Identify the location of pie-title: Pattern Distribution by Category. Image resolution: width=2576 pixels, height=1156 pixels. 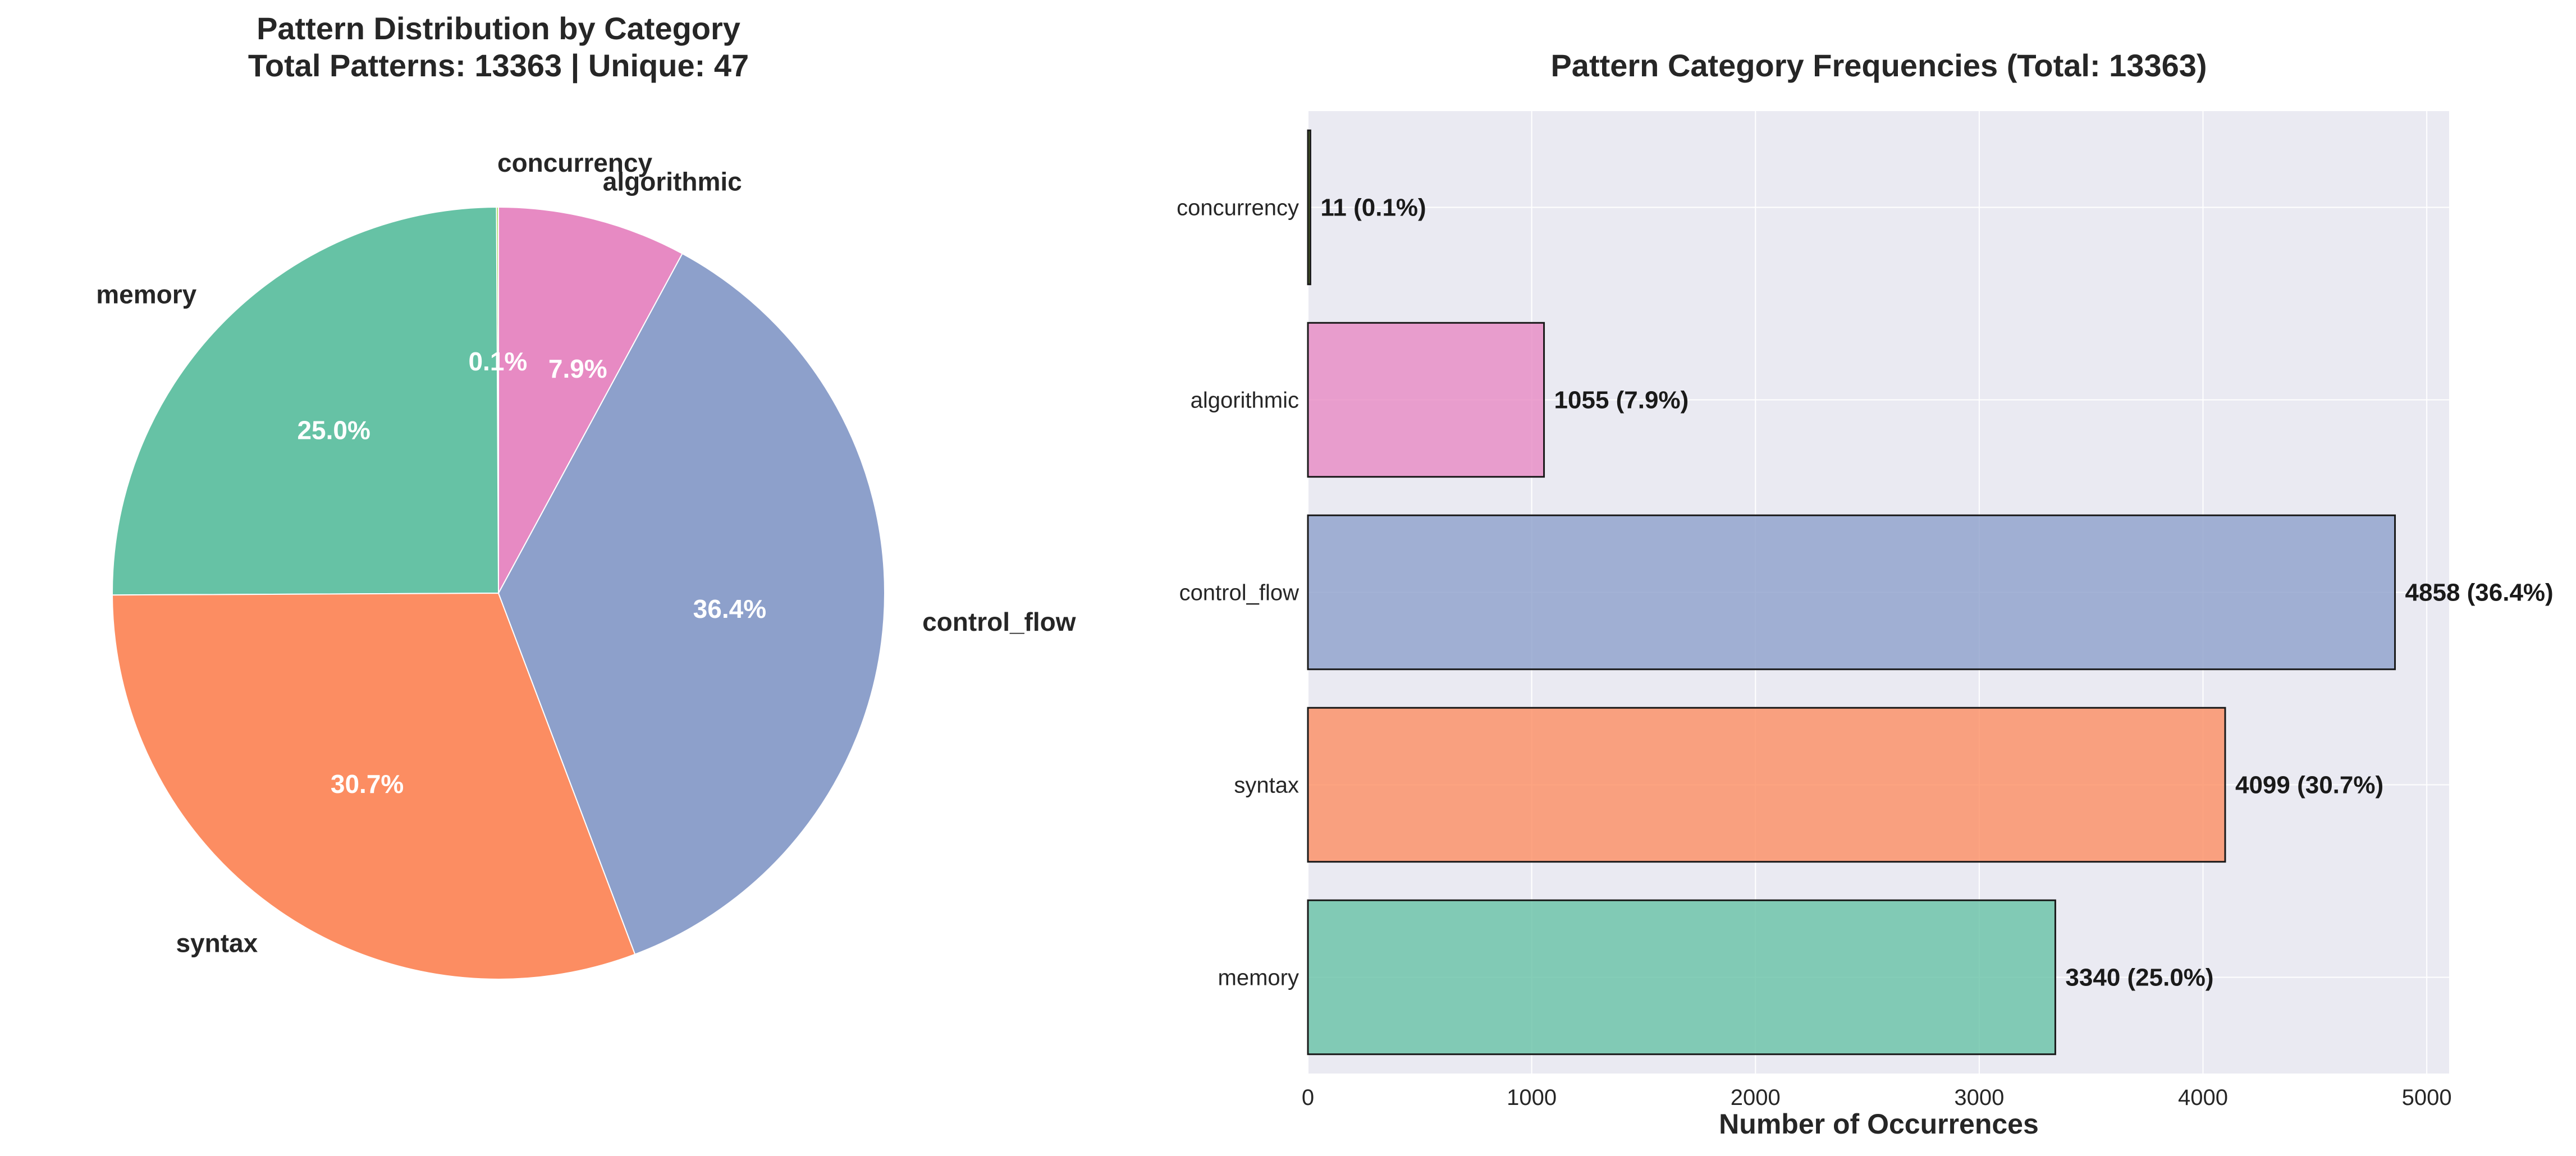
(498, 28).